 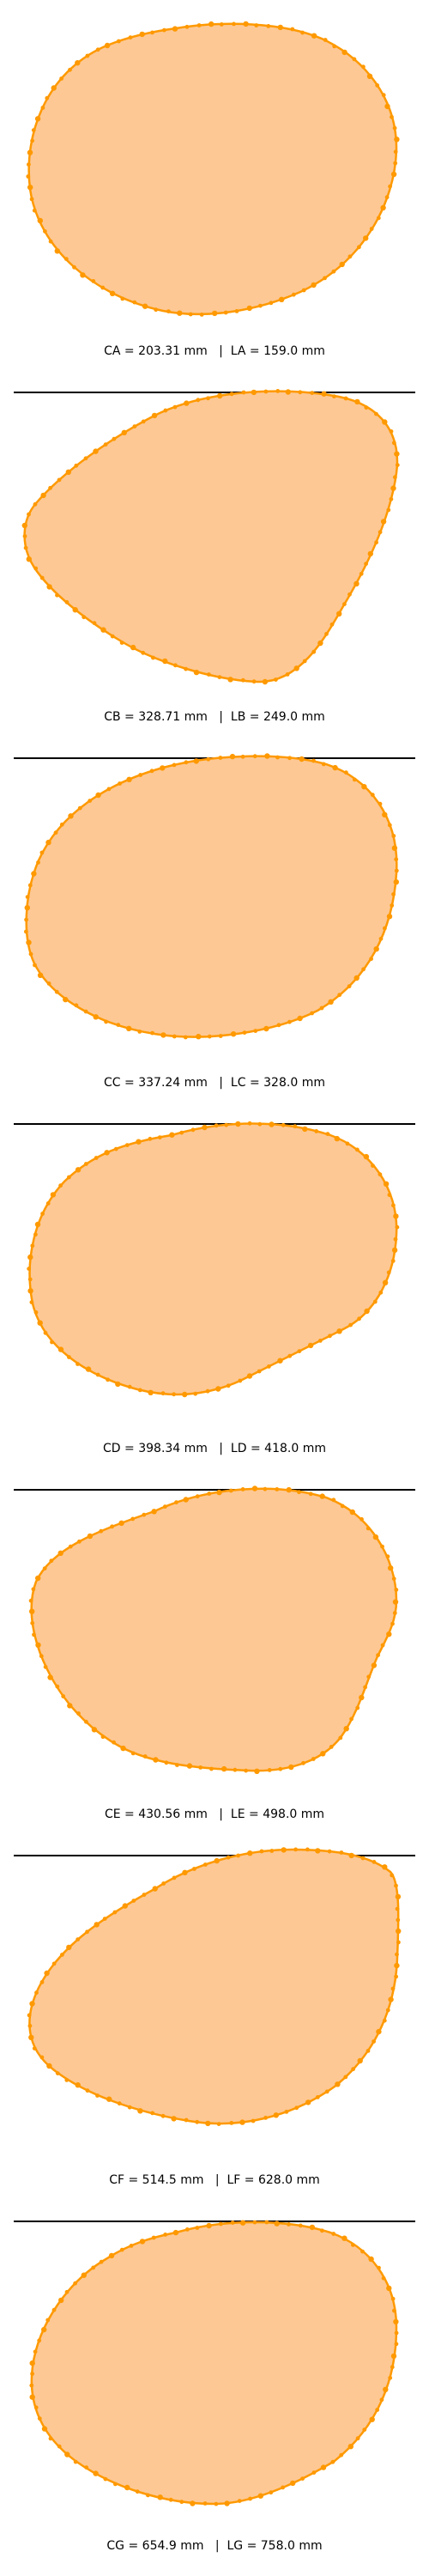 I want to click on panel-caption-c: CC = 337.24 mm | LC = 328.0 mm, so click(x=214, y=1083).